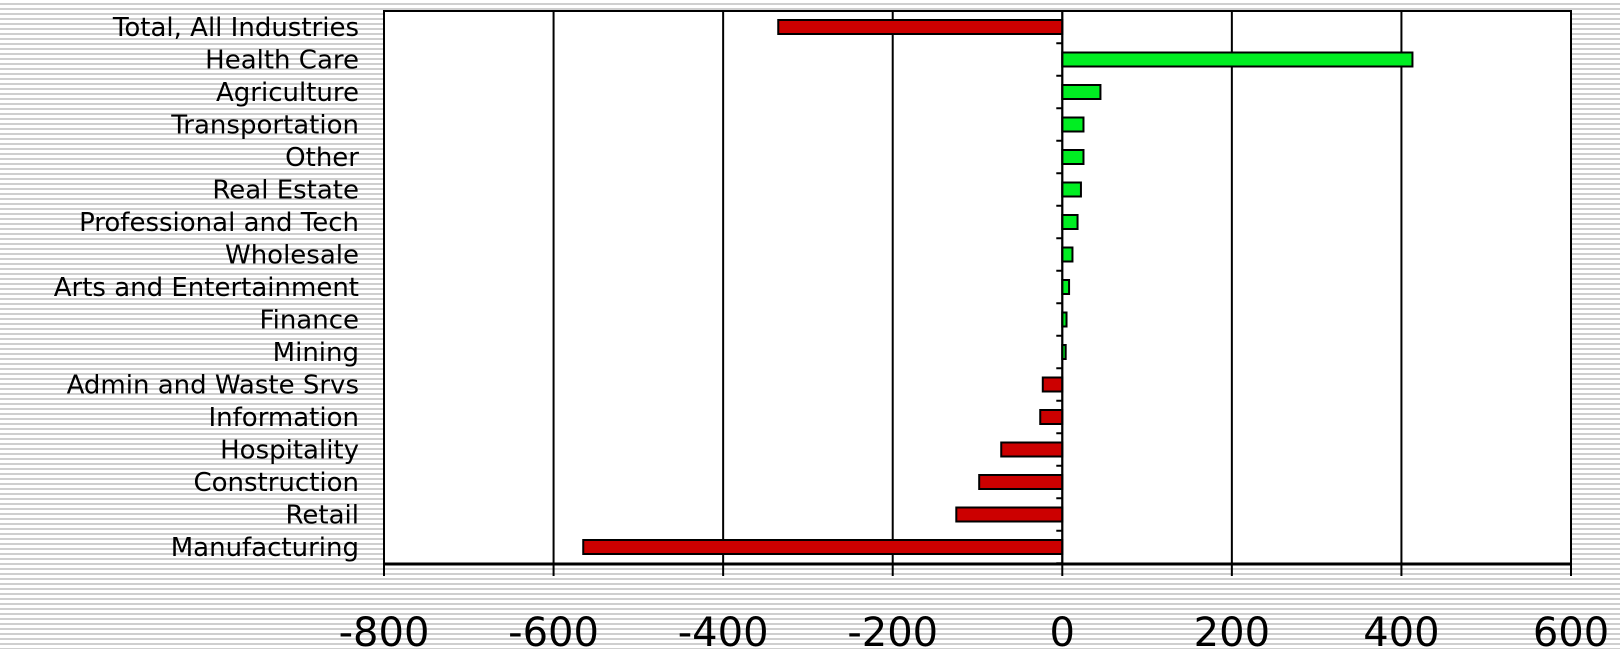 The height and width of the screenshot is (649, 1620). What do you see at coordinates (316, 353) in the screenshot?
I see `category-label: Mining` at bounding box center [316, 353].